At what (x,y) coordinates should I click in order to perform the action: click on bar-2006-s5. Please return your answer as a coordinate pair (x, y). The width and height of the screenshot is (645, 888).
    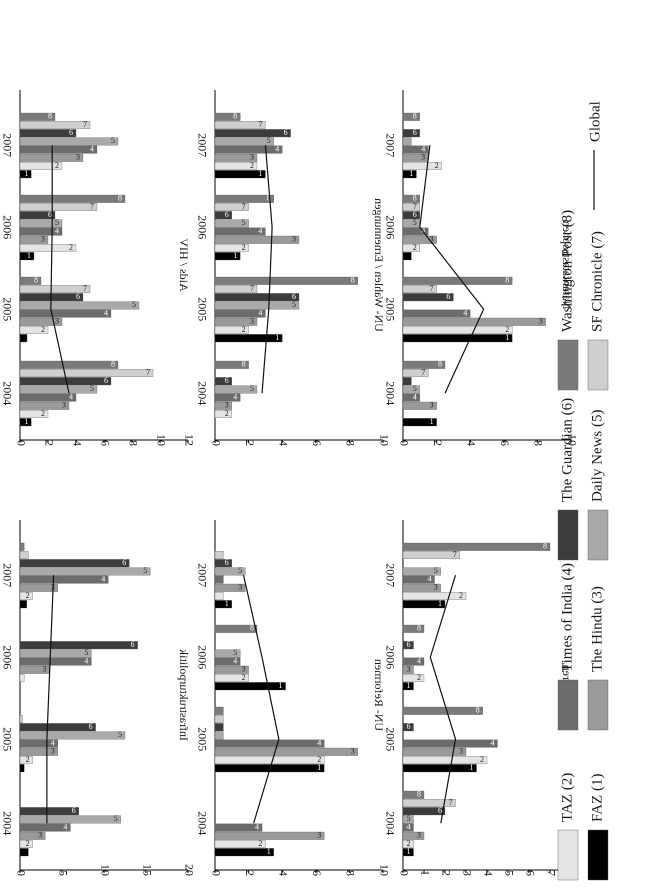
    Looking at the image, I should click on (411, 223).